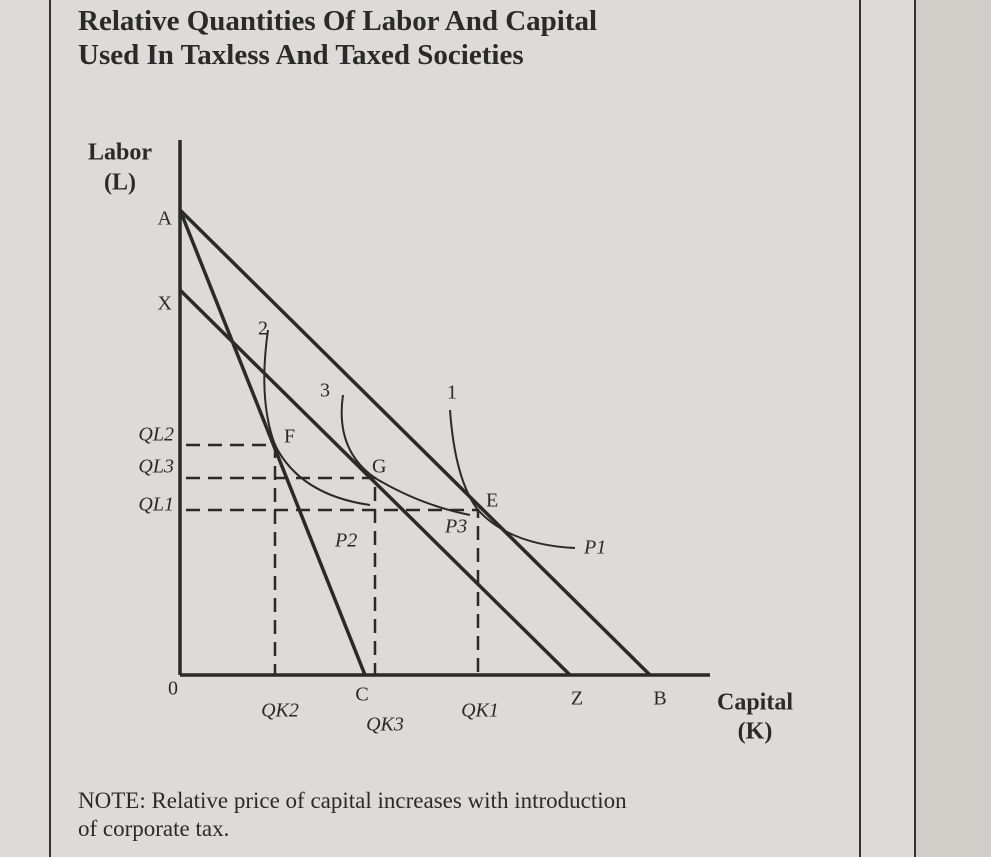 The height and width of the screenshot is (857, 991). Describe the element at coordinates (173, 689) in the screenshot. I see `origin-label: 0` at that location.